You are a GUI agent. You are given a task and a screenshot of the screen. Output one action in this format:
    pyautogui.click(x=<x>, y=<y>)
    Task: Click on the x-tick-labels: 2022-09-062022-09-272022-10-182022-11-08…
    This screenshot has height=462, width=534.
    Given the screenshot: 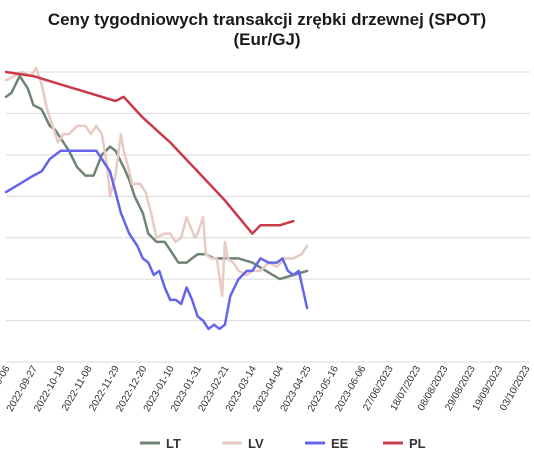 What is the action you would take?
    pyautogui.click(x=266, y=389)
    